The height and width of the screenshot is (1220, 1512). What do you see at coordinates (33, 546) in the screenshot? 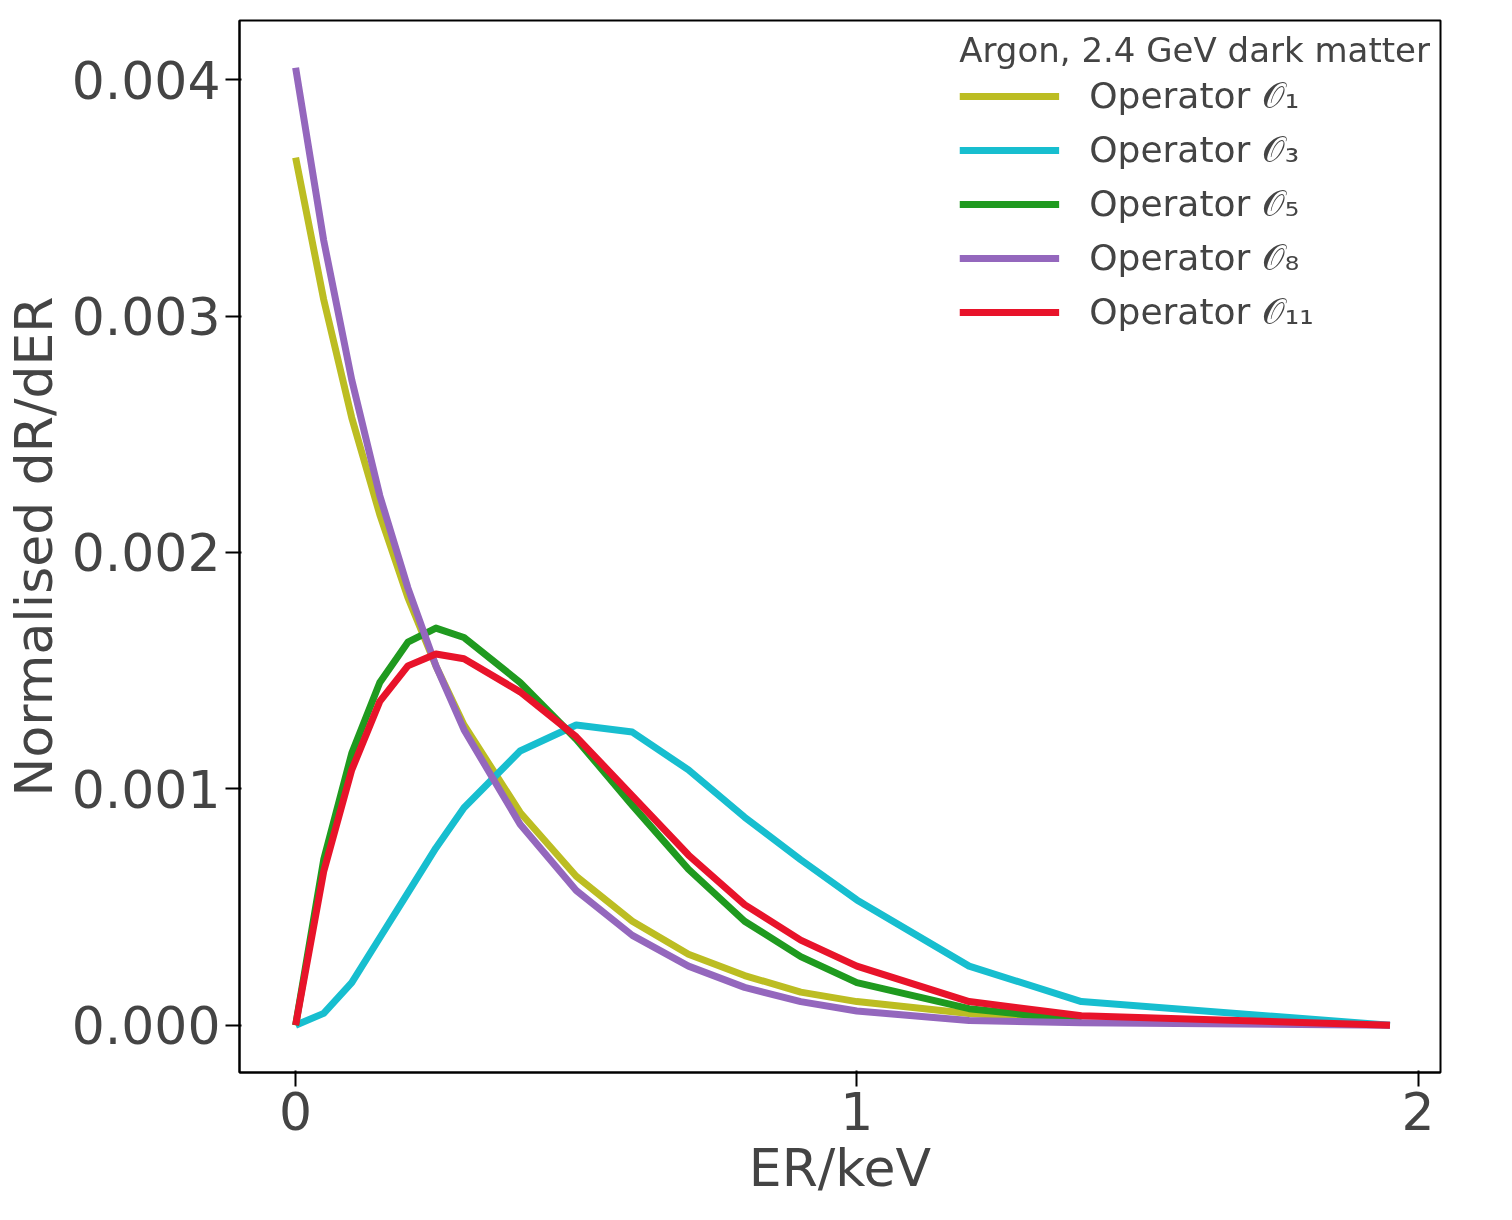
I see `y-axis-title: Normalised dR/dER` at bounding box center [33, 546].